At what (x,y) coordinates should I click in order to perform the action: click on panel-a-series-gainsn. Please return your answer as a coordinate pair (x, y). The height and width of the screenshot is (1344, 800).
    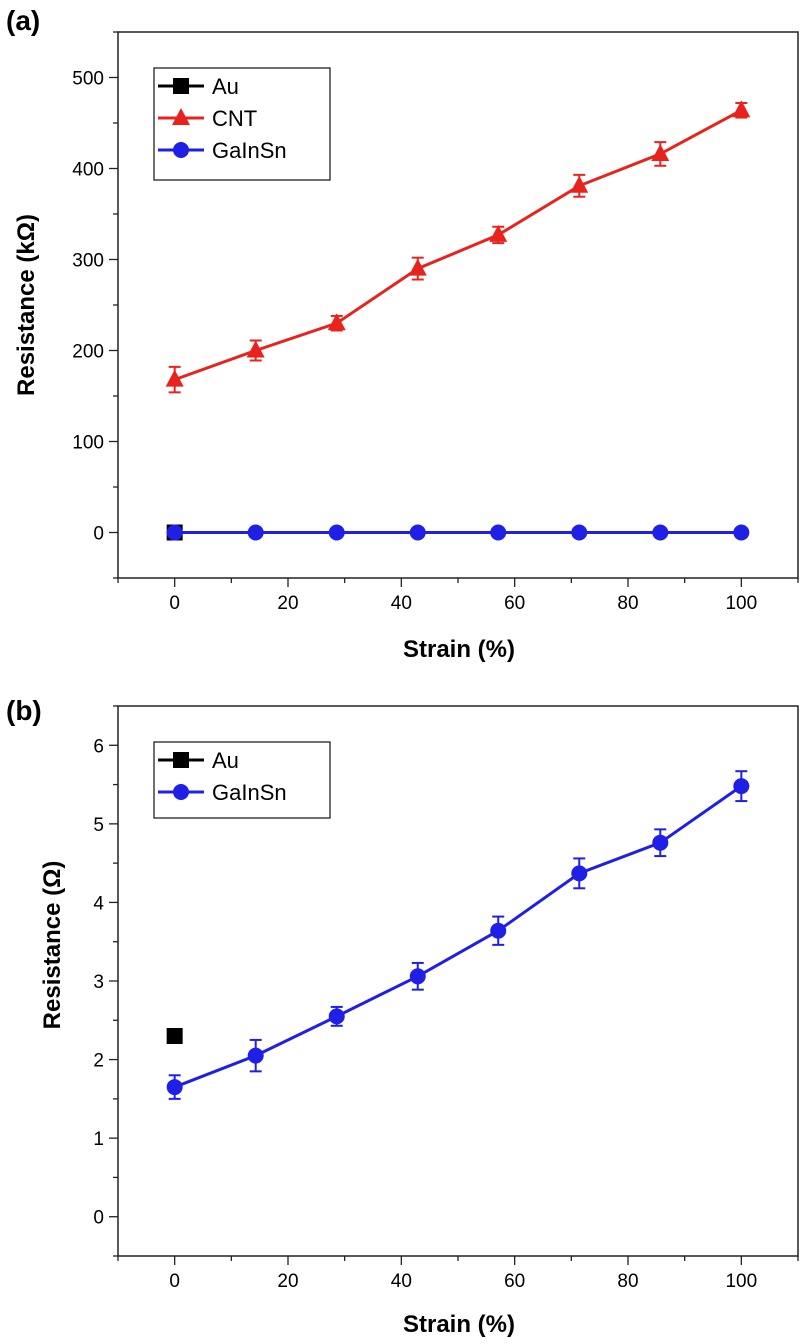
    Looking at the image, I should click on (458, 532).